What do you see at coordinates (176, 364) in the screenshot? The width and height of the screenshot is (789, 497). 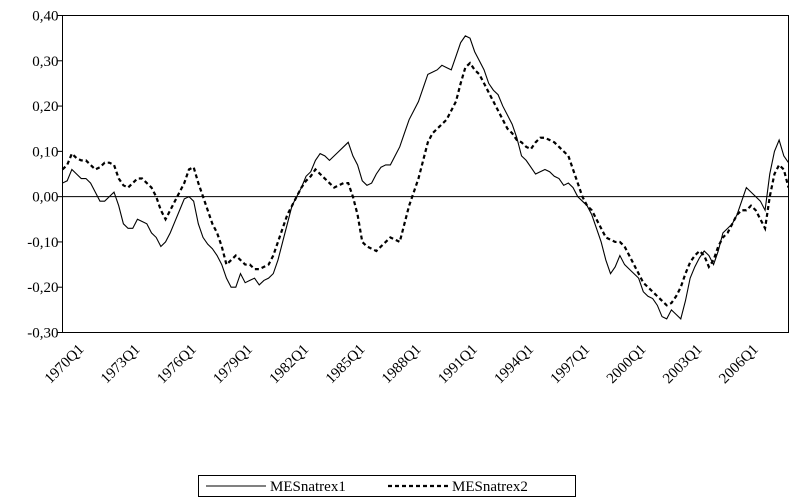 I see `x-tick-label: 1976Q1` at bounding box center [176, 364].